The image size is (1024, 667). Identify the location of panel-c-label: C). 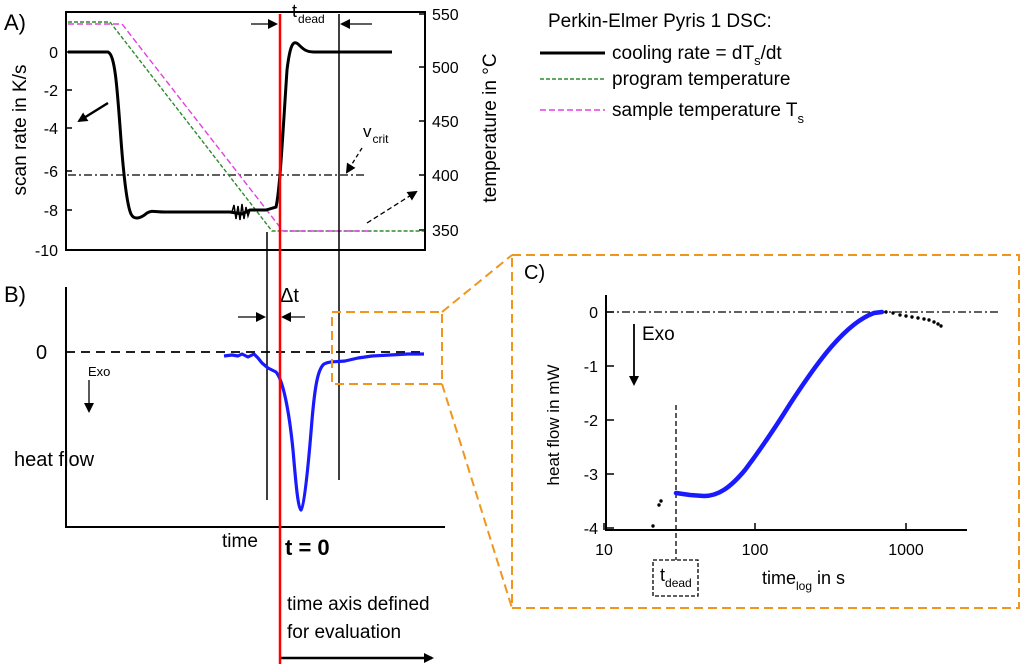
(534, 273).